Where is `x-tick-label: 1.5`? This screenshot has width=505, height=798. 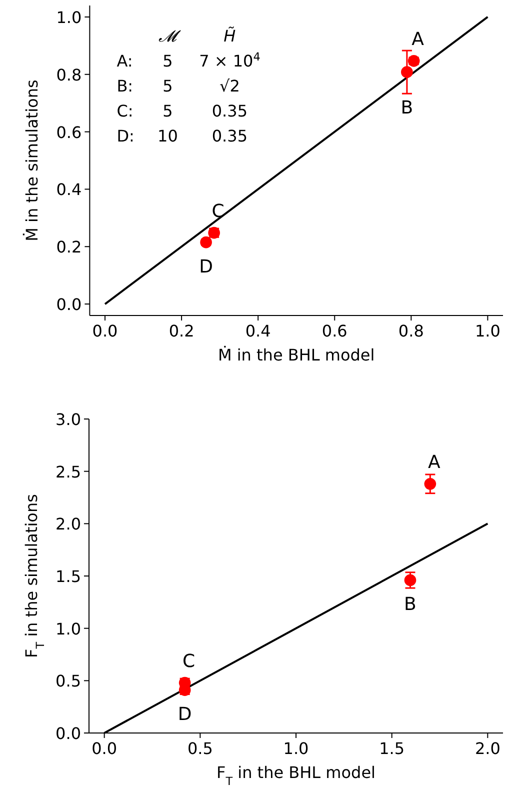
x-tick-label: 1.5 is located at coordinates (392, 748).